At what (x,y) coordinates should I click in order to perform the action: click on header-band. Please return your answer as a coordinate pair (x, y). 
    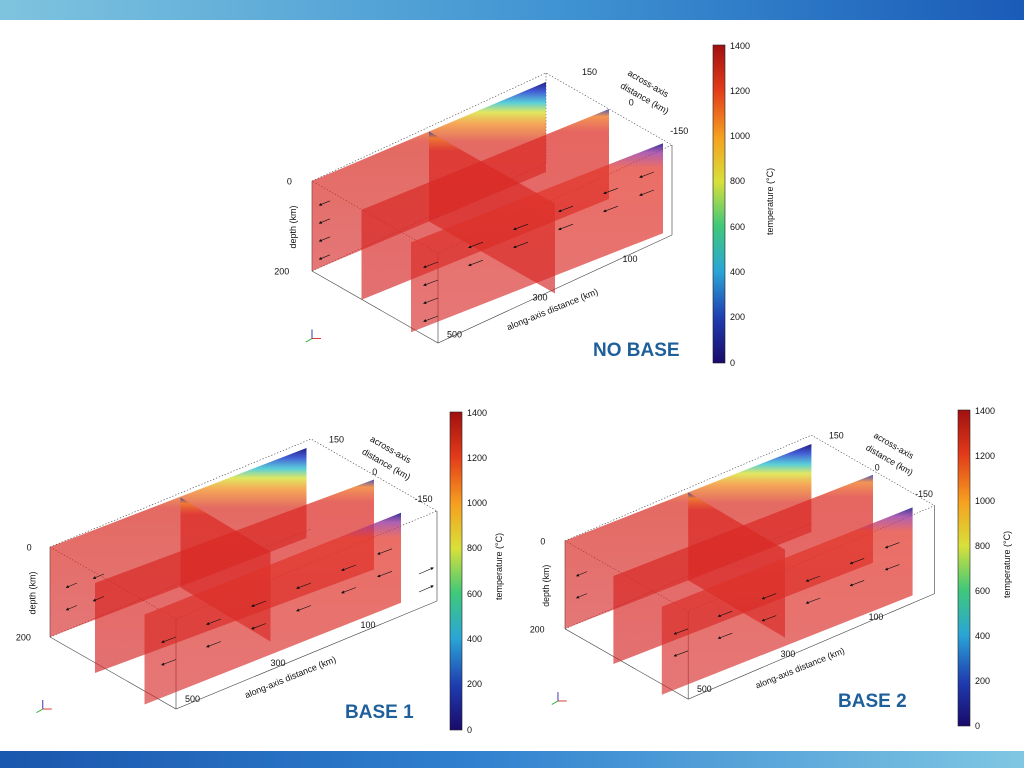
    Looking at the image, I should click on (512, 10).